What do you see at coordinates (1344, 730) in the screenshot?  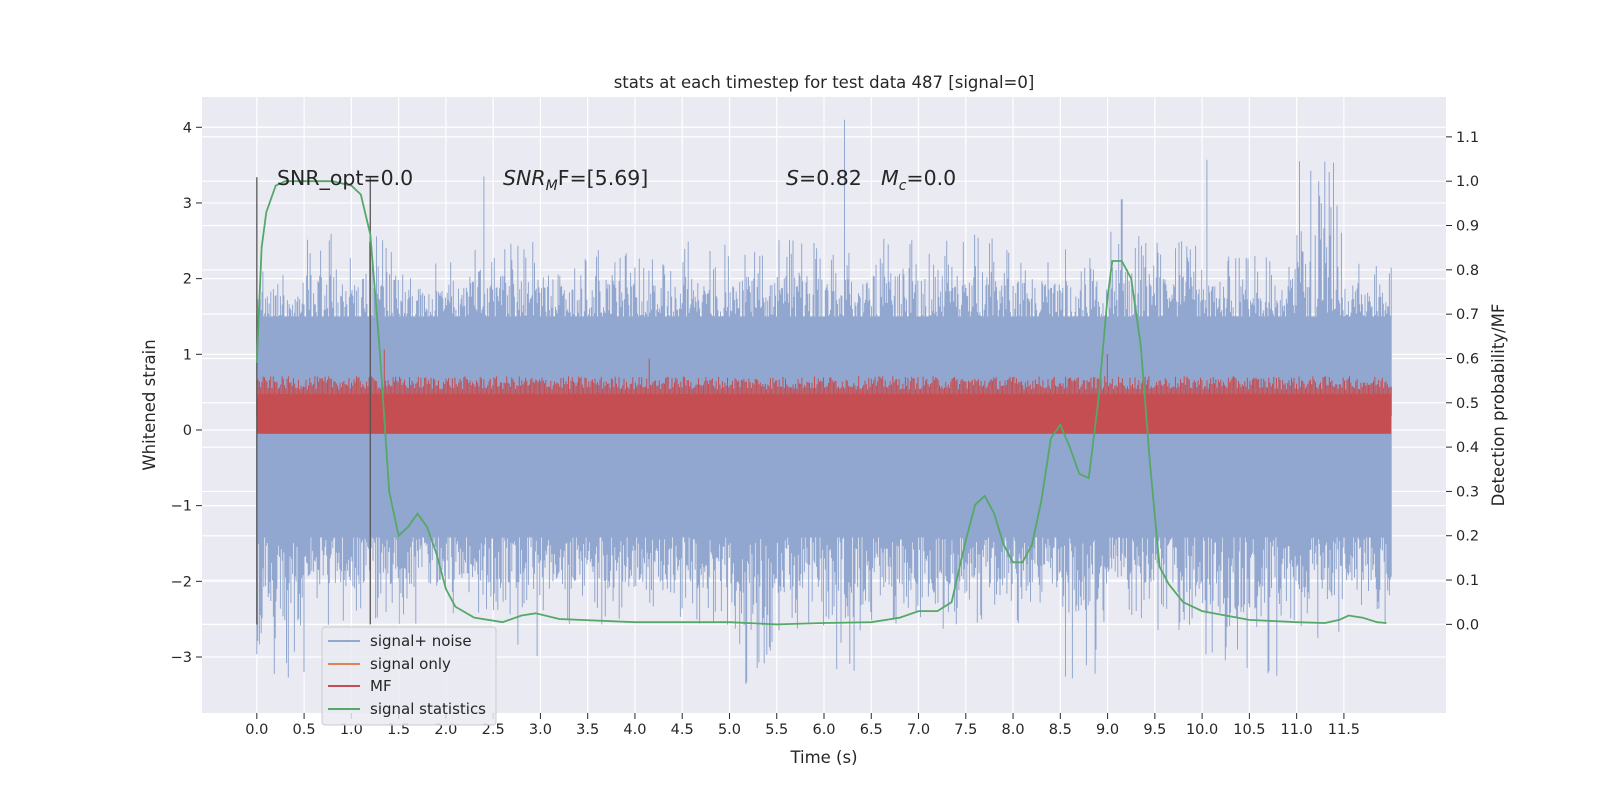 I see `x-tick-label: 11.5` at bounding box center [1344, 730].